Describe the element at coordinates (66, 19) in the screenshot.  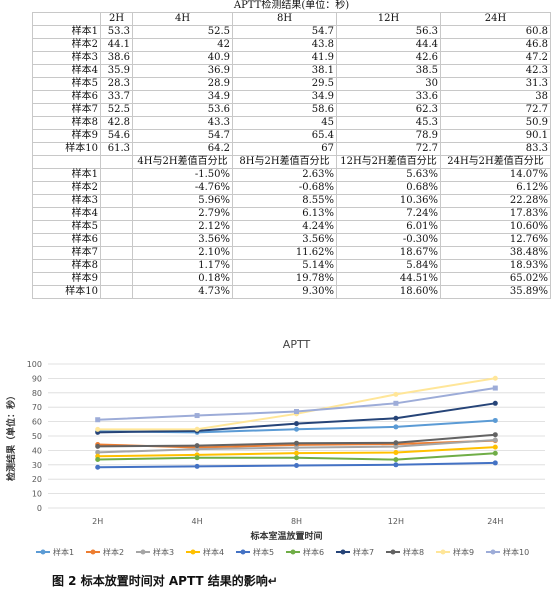
I see `column-header` at that location.